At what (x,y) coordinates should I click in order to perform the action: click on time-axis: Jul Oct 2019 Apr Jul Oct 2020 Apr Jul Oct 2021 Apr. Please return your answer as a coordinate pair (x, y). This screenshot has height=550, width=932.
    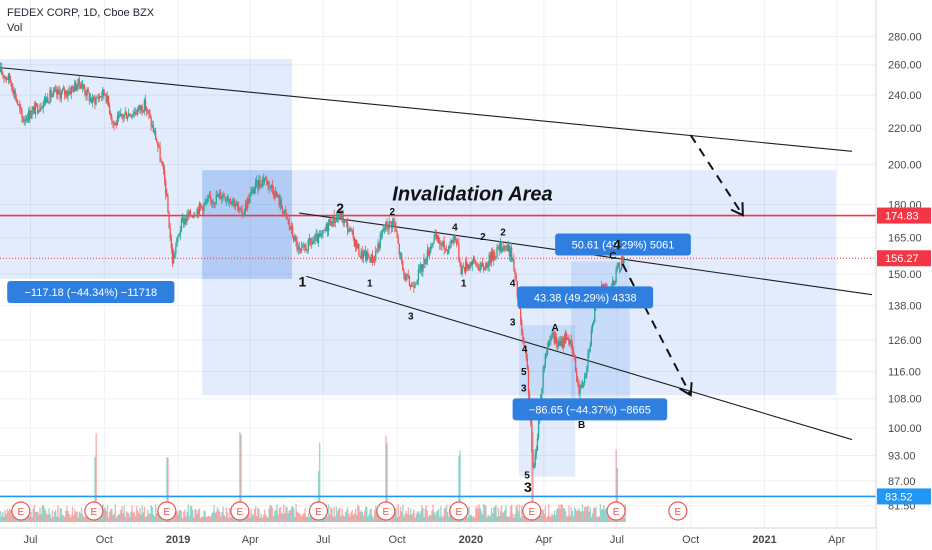
    Looking at the image, I should click on (438, 538).